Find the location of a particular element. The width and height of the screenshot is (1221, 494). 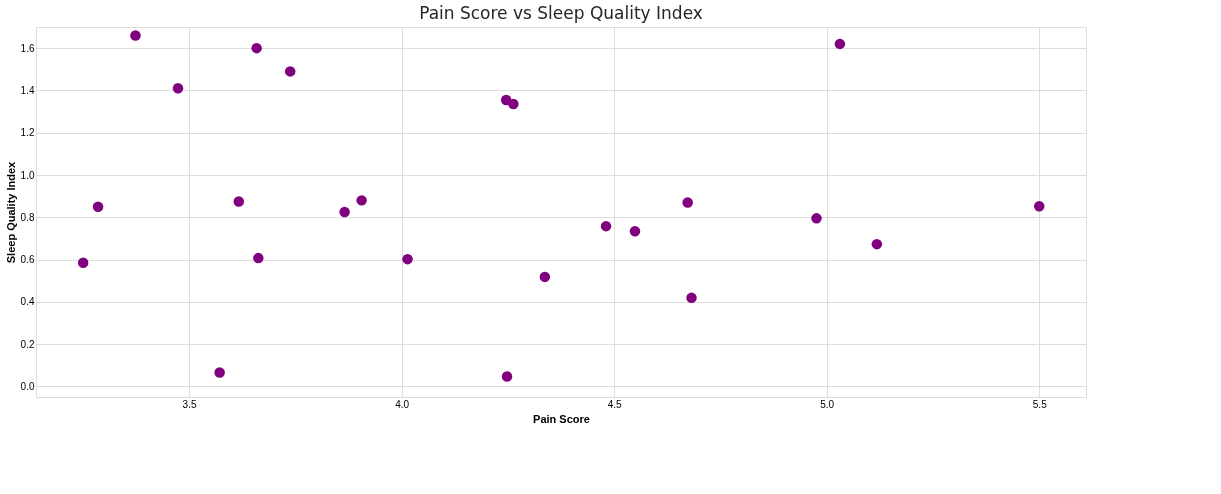

y-tick-label: 1.6 is located at coordinates (27, 48).